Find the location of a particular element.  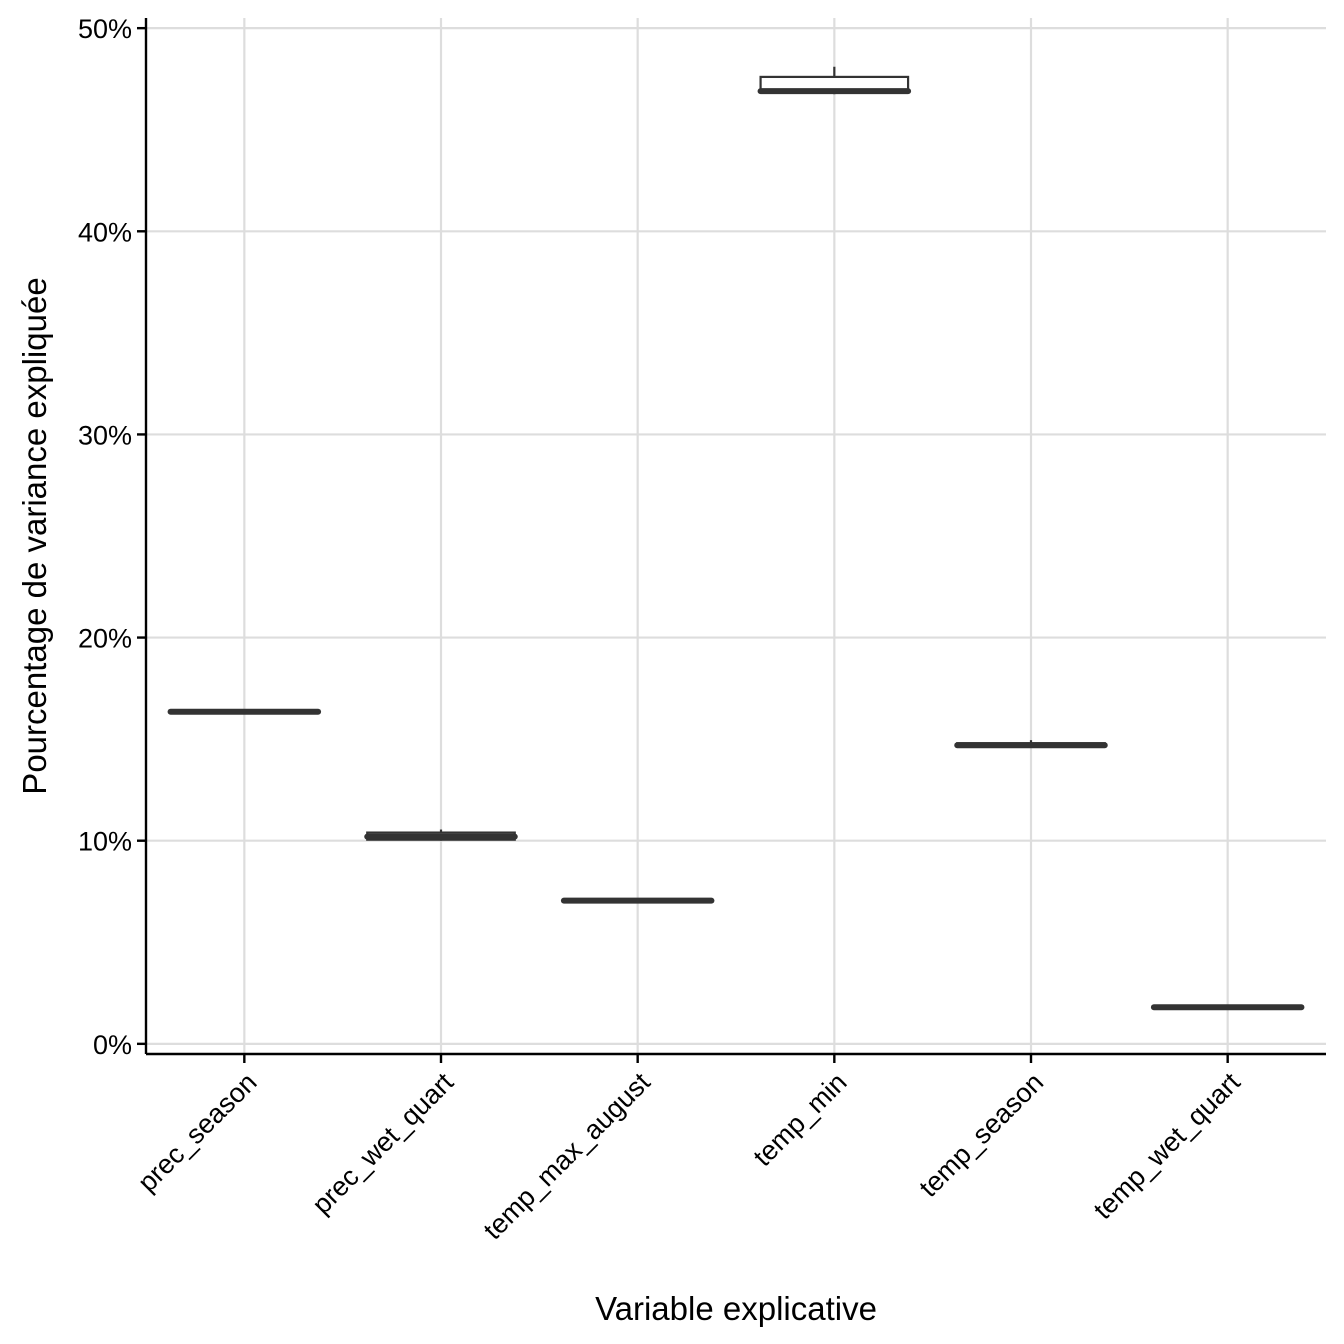

boxplot-temp_wet_quart is located at coordinates (1227, 1007).